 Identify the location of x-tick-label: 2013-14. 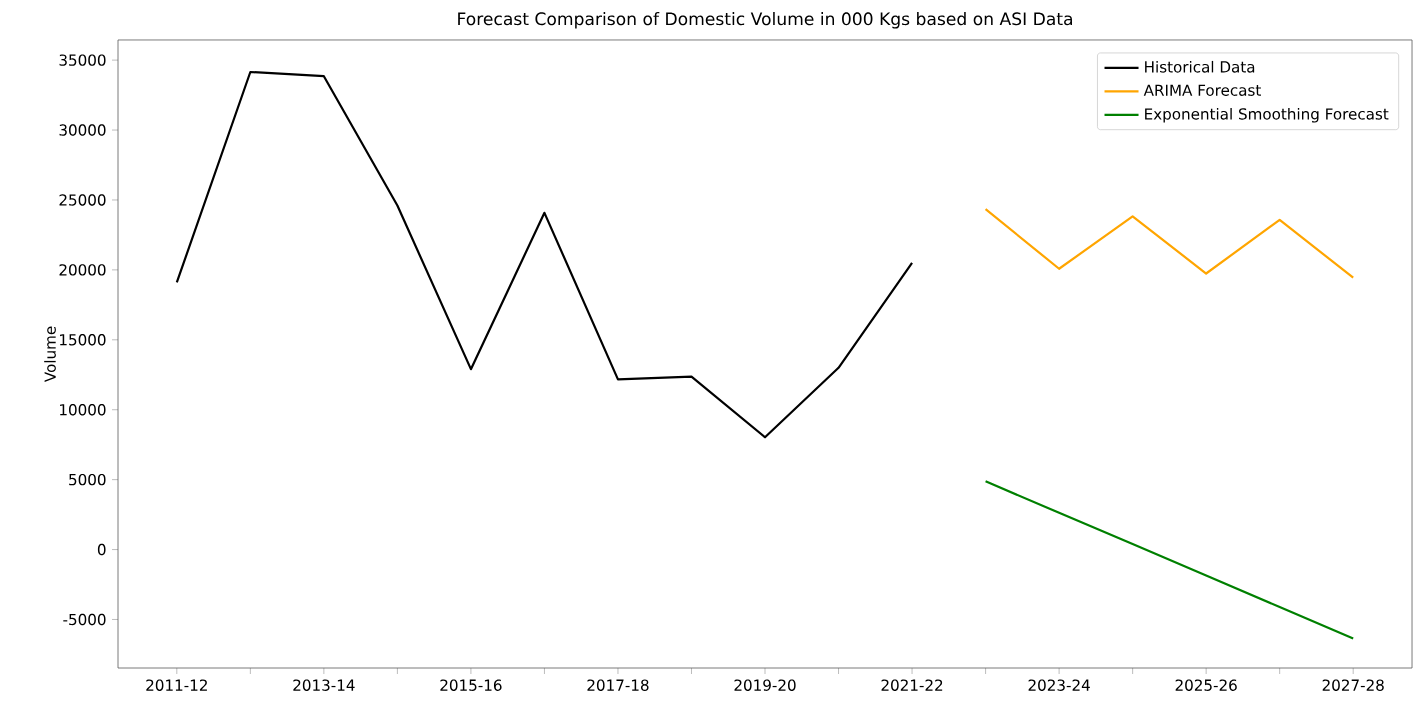
(324, 685).